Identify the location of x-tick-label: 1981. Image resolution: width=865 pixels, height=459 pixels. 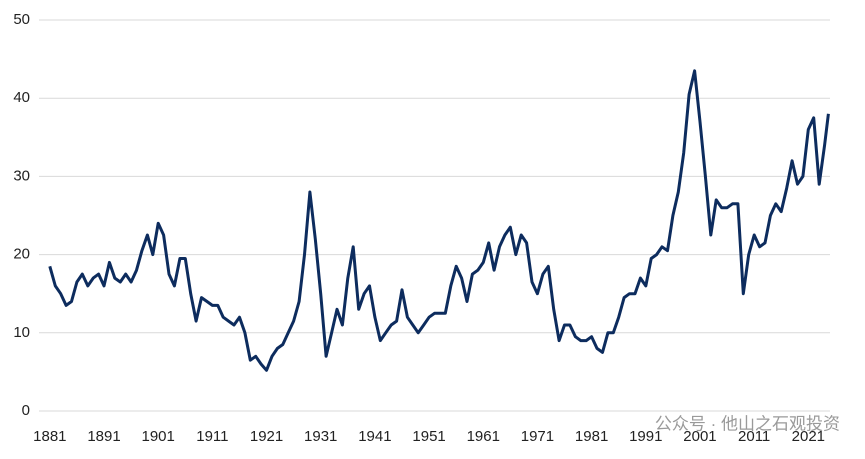
(591, 436).